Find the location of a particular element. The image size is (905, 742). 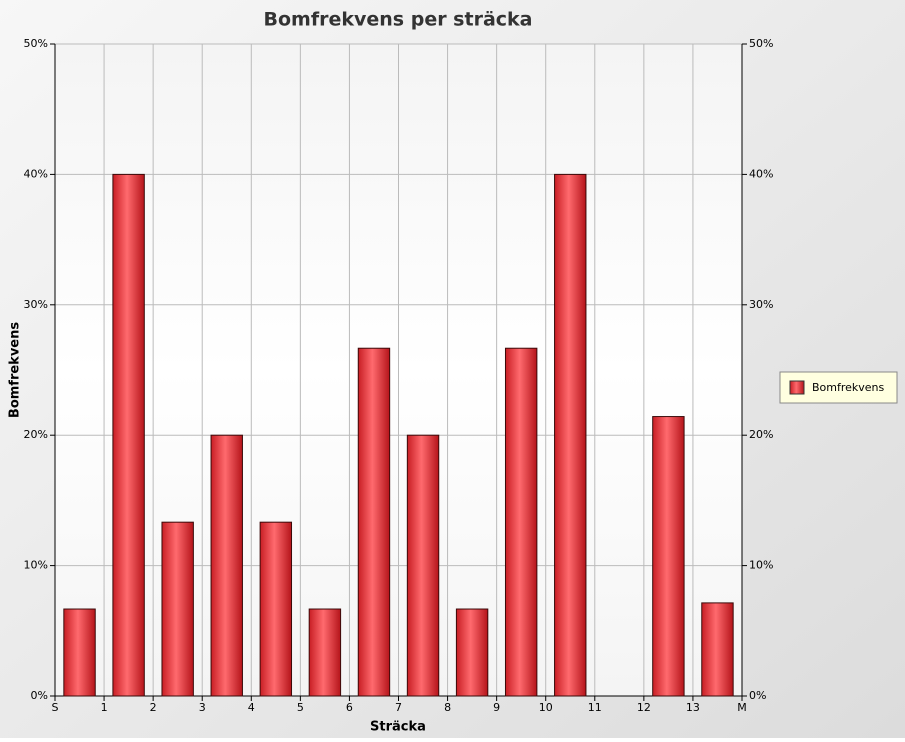

legend-swatch is located at coordinates (797, 387).